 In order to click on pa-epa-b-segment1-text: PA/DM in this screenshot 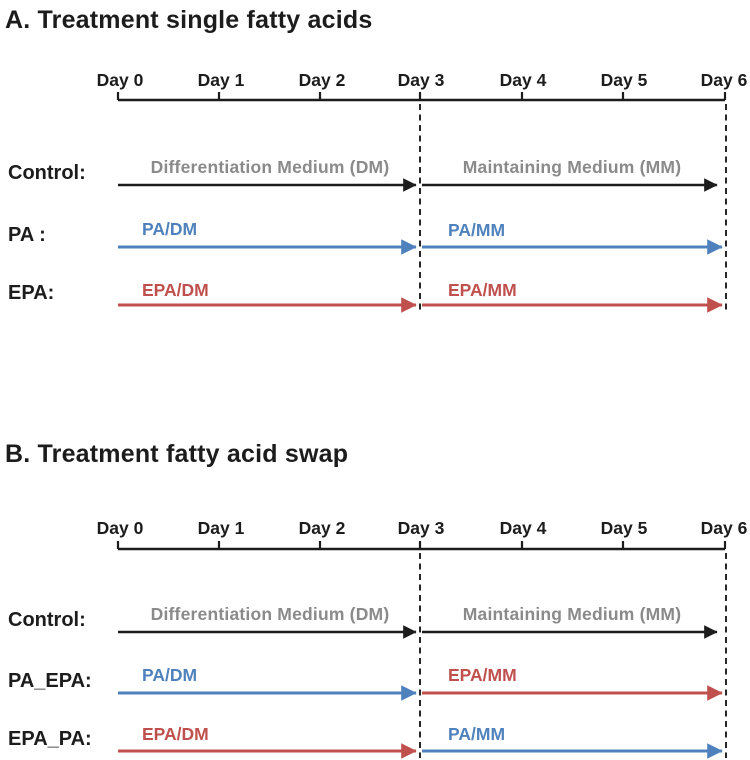, I will do `click(170, 675)`.